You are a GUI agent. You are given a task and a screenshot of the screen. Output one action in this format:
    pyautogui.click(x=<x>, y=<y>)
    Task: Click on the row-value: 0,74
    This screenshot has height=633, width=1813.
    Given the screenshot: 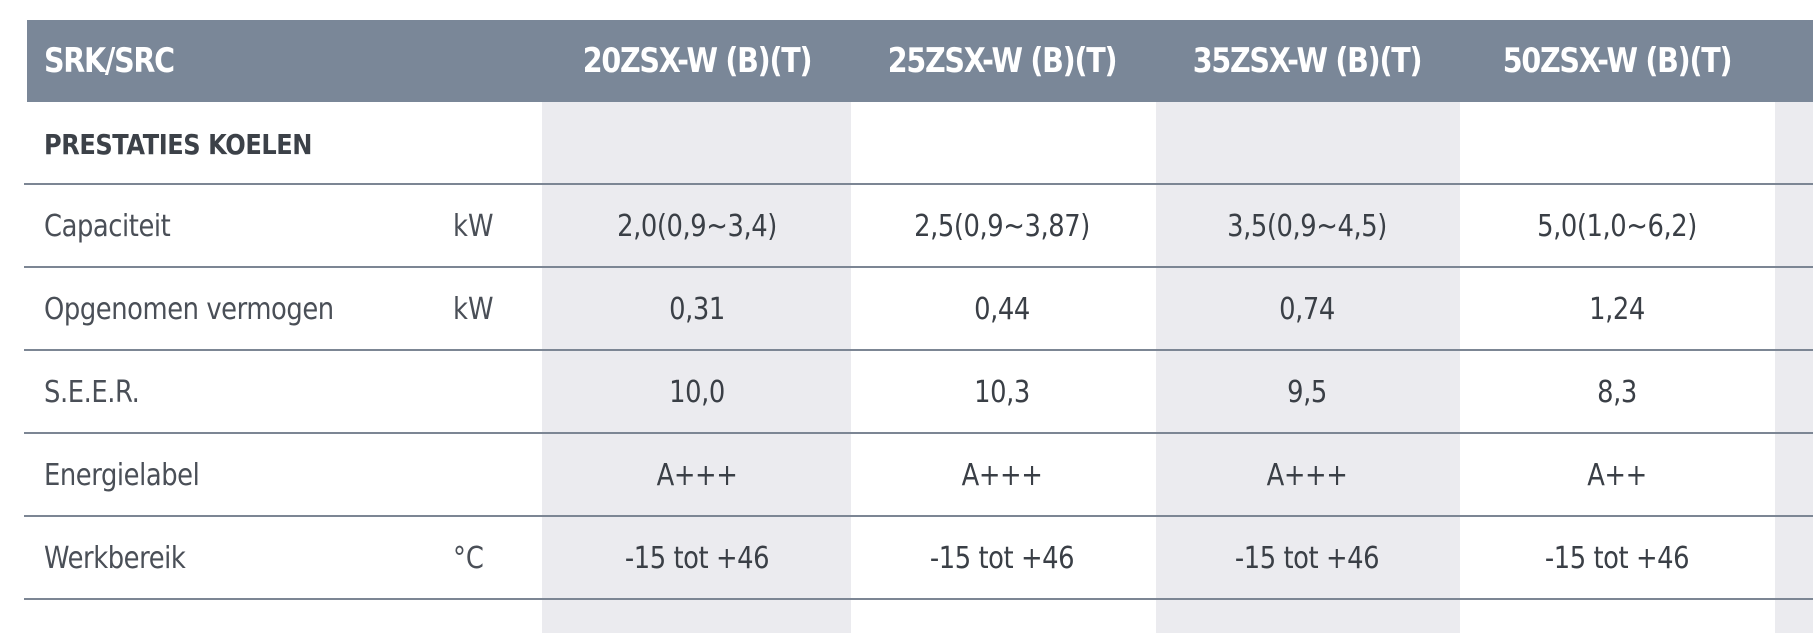 What is the action you would take?
    pyautogui.click(x=1307, y=309)
    